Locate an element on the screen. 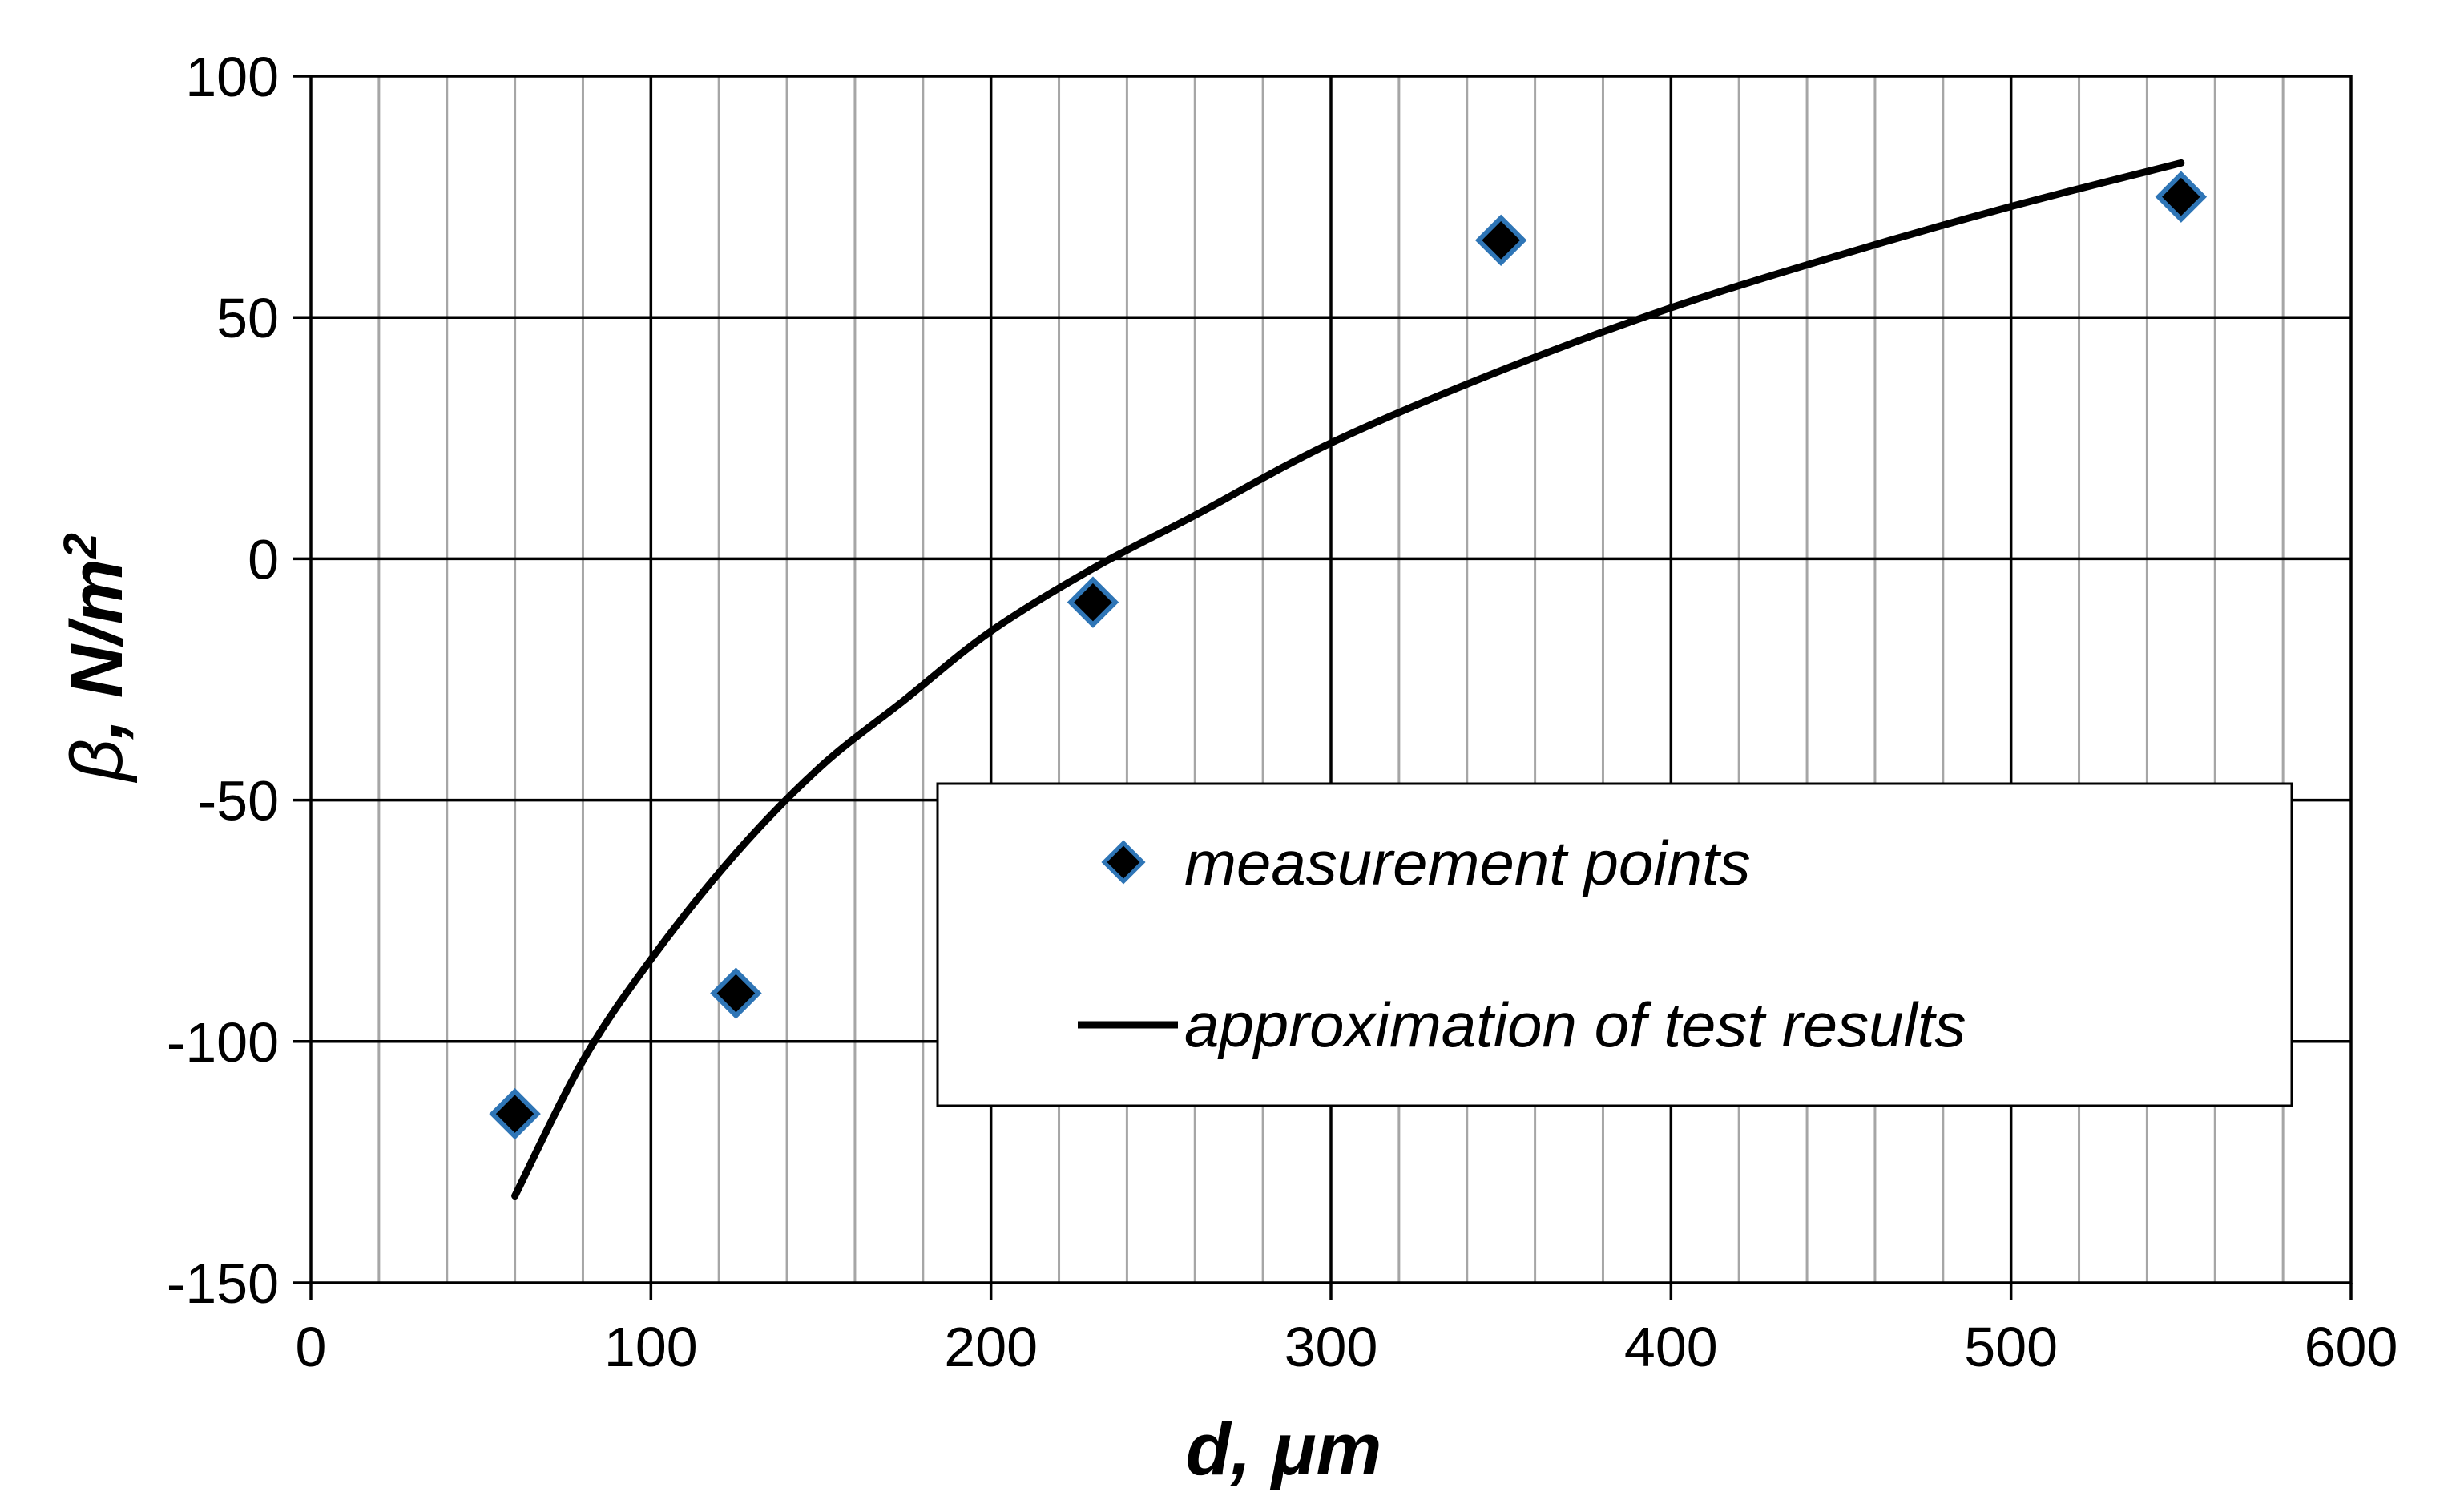 The width and height of the screenshot is (2452, 1512). x-axis-tick-labels: 0 100 200 300 400 500 600 is located at coordinates (1347, 1347).